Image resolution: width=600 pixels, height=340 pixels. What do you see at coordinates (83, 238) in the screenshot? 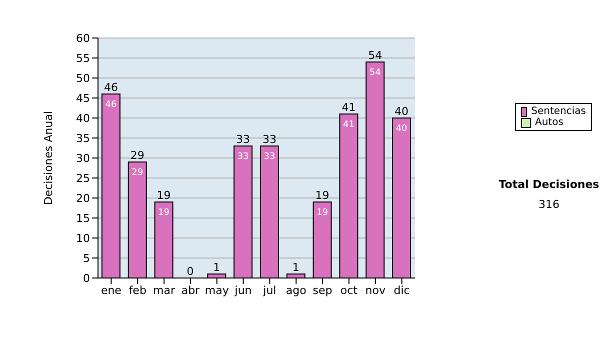
I see `y-tick-label: 10` at bounding box center [83, 238].